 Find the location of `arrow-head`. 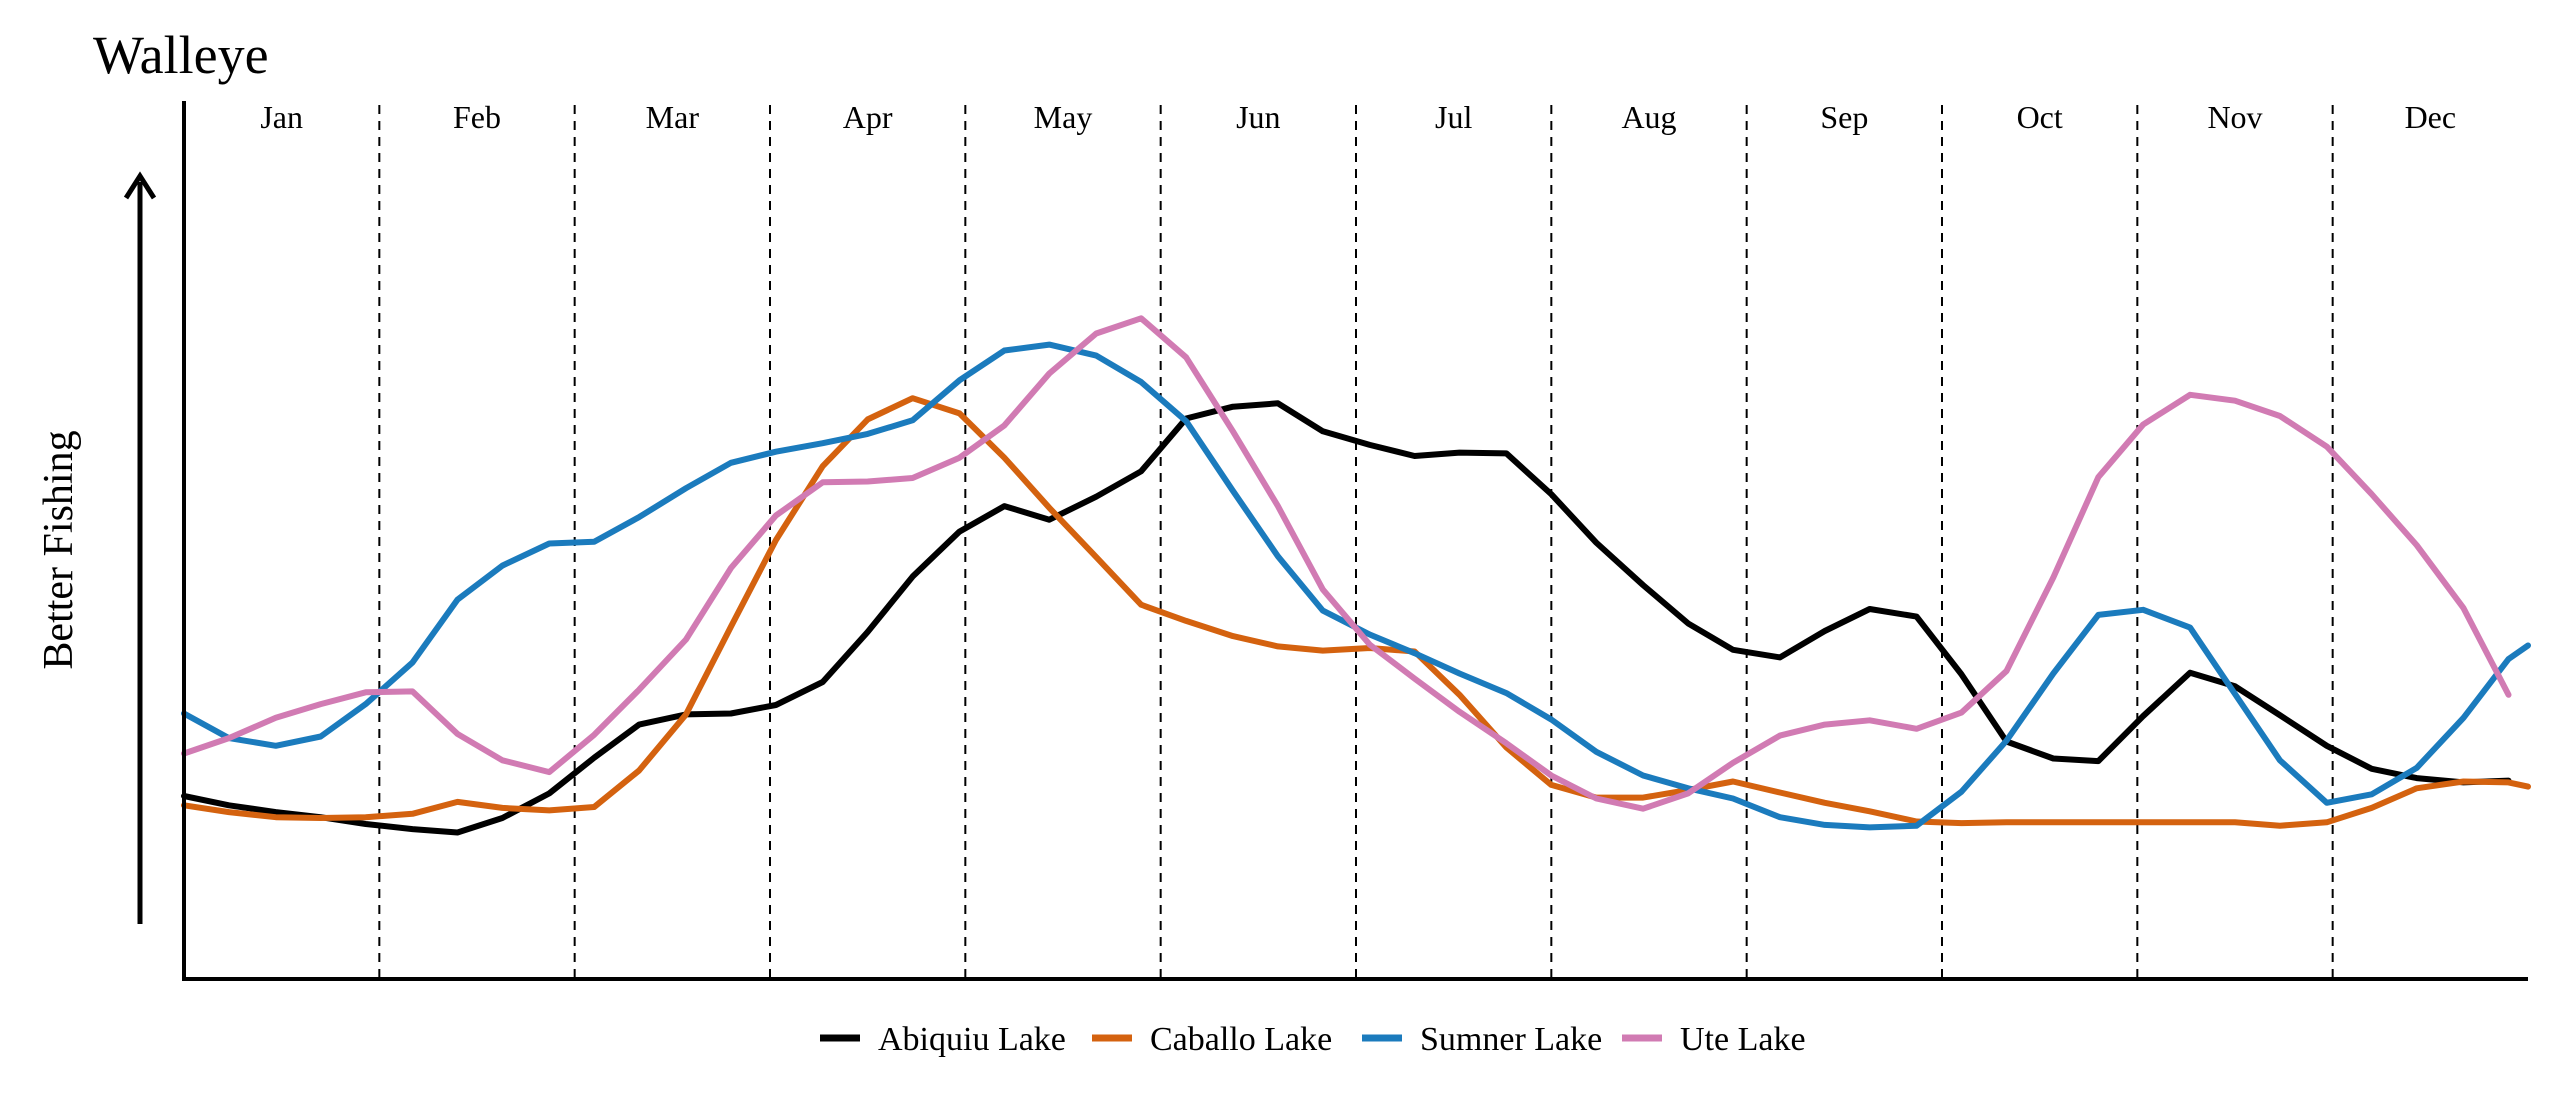

arrow-head is located at coordinates (140, 185).